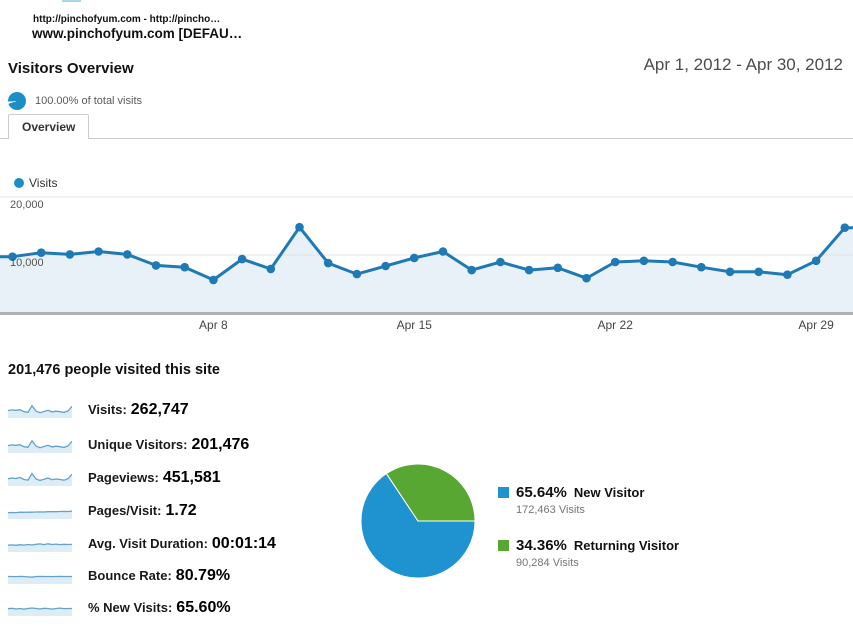  I want to click on x-axis-label: Apr 8, so click(213, 325).